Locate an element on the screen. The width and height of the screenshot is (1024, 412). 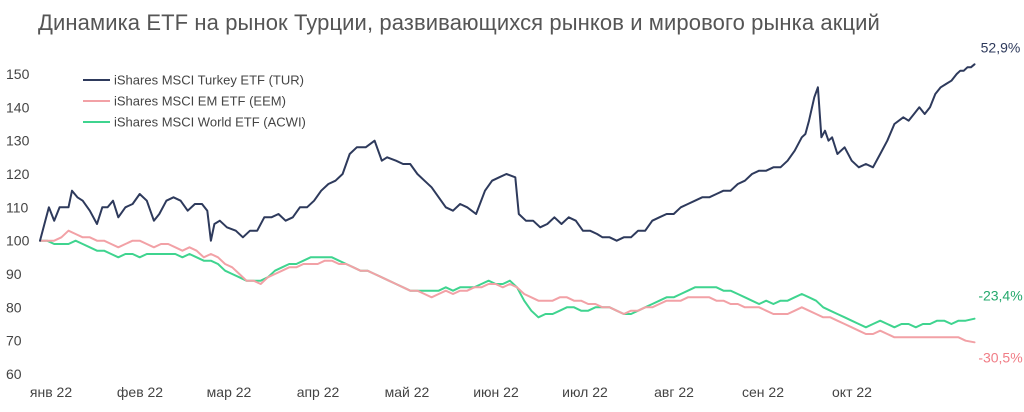
y-axis: 60 70 80 90 100 110 120 130 140 150 is located at coordinates (18, 224).